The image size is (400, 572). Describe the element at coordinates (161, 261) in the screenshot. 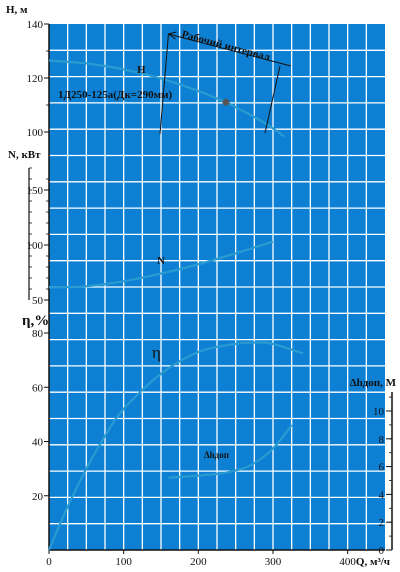

I see `power-series-label: N` at that location.